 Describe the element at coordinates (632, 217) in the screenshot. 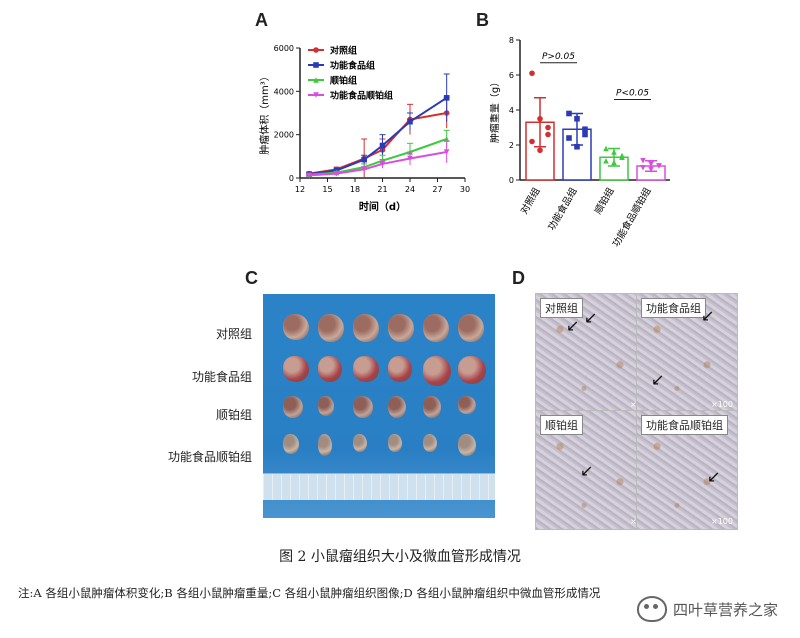

I see `x-tick-label: 功能食品顺铂组` at that location.